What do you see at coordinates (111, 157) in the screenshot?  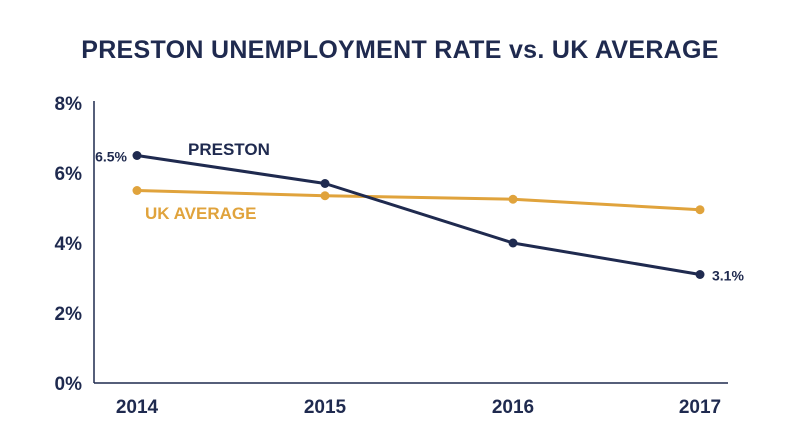 I see `preston-2014-value-label: 6.5%` at bounding box center [111, 157].